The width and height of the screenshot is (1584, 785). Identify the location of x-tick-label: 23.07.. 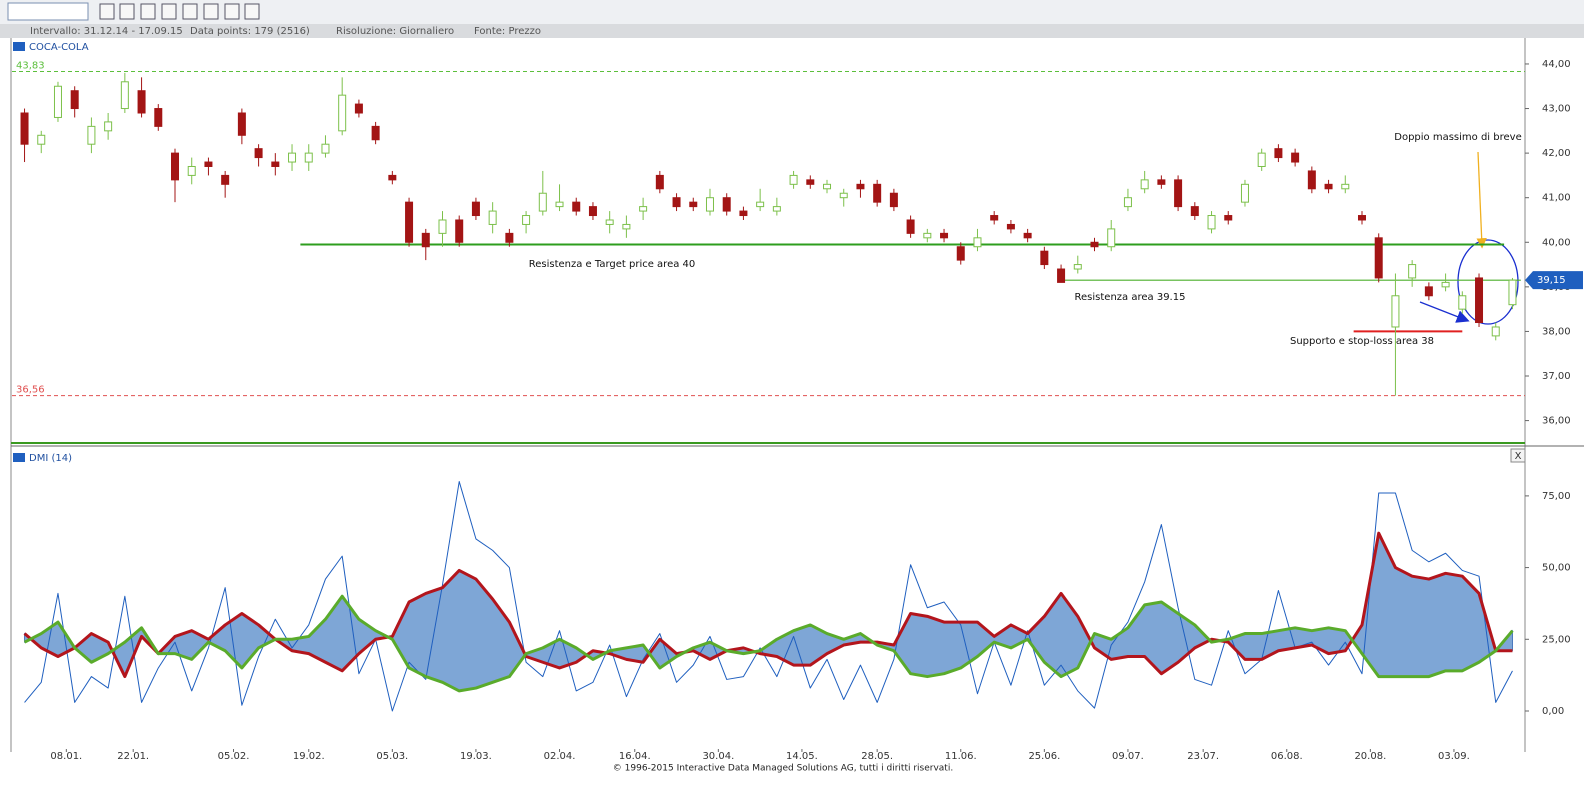
(1203, 756).